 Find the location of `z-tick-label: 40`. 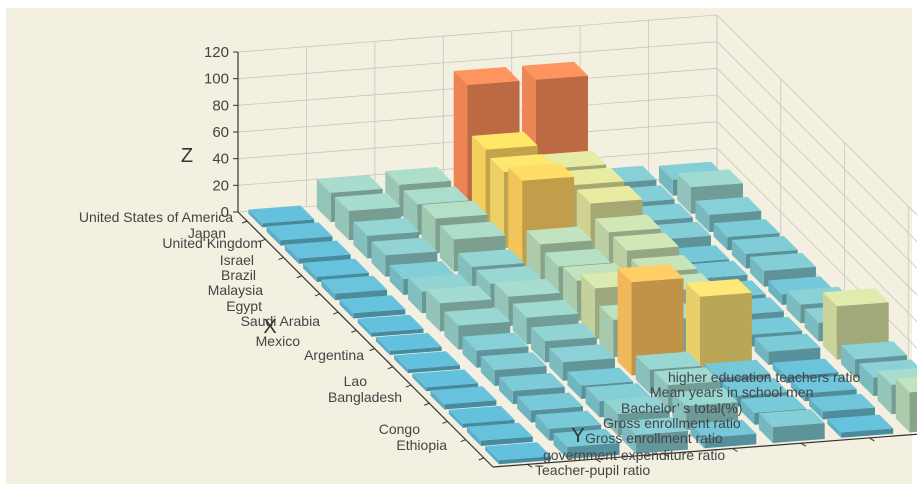

z-tick-label: 40 is located at coordinates (220, 159).